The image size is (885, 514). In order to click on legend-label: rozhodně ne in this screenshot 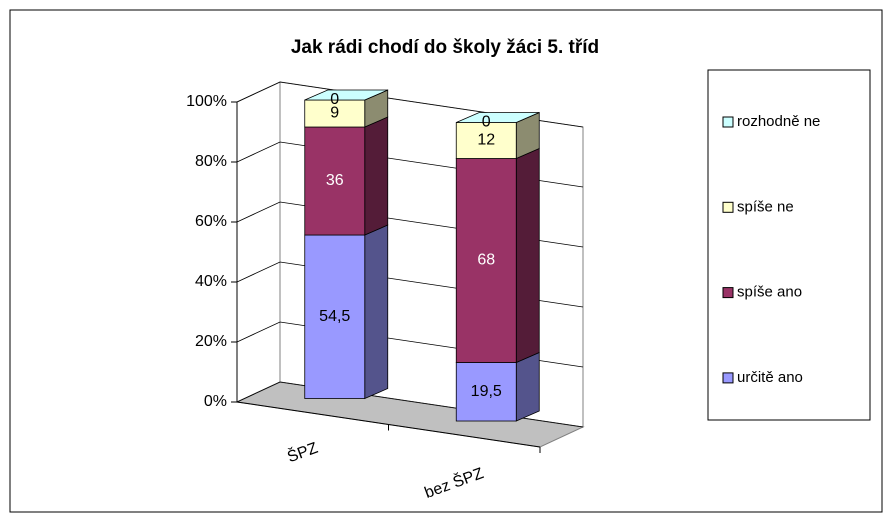, I will do `click(778, 121)`.